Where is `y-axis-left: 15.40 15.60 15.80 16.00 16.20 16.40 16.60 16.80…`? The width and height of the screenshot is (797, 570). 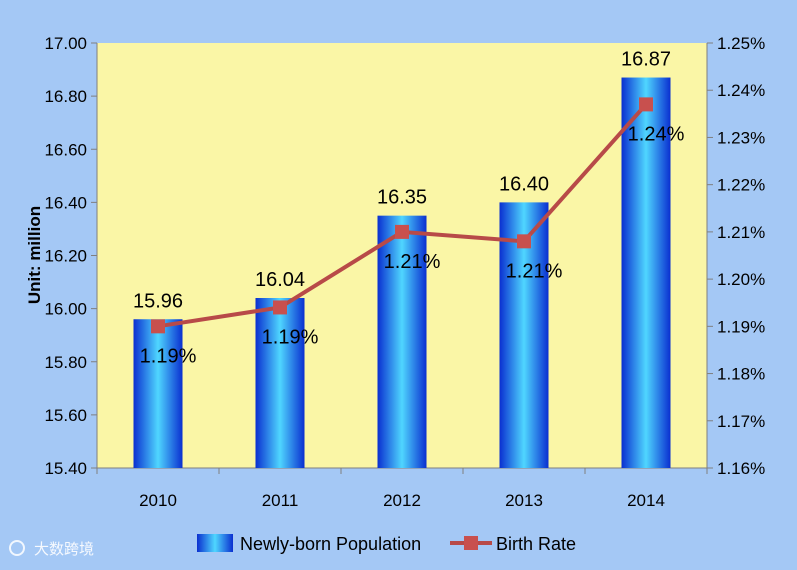 y-axis-left: 15.40 15.60 15.80 16.00 16.20 16.40 16.60 16.80… is located at coordinates (71, 256).